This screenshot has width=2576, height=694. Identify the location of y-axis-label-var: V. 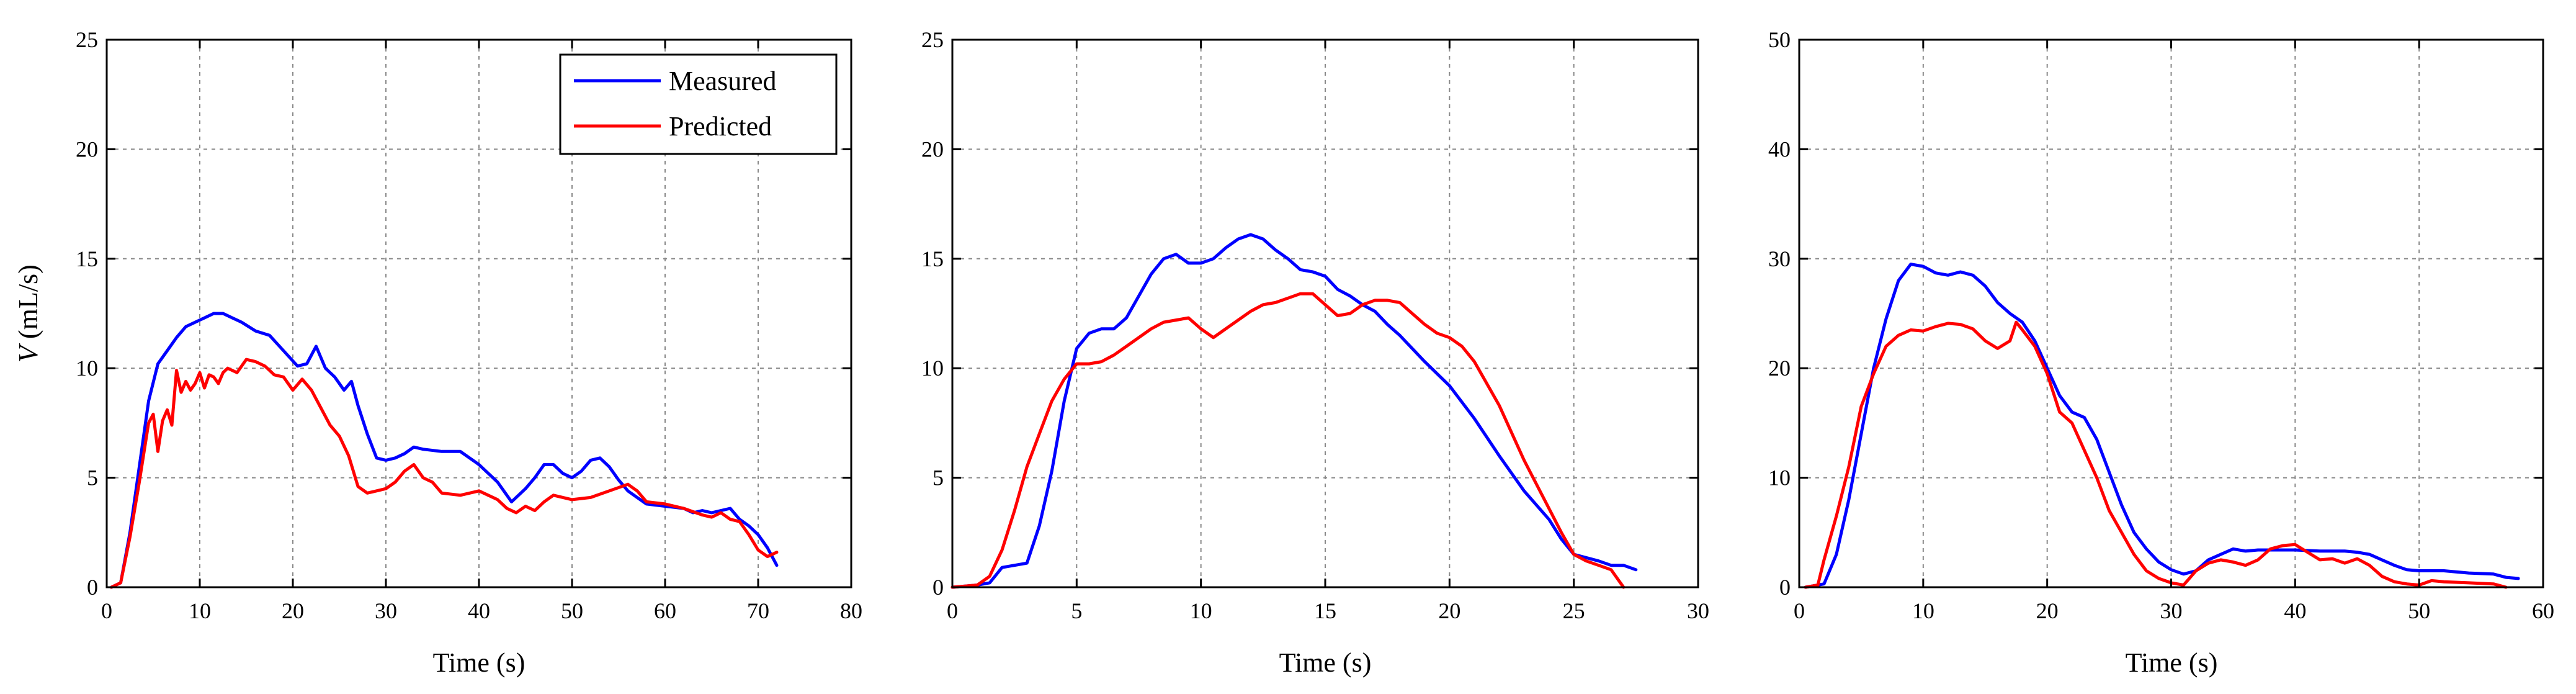
(28, 353).